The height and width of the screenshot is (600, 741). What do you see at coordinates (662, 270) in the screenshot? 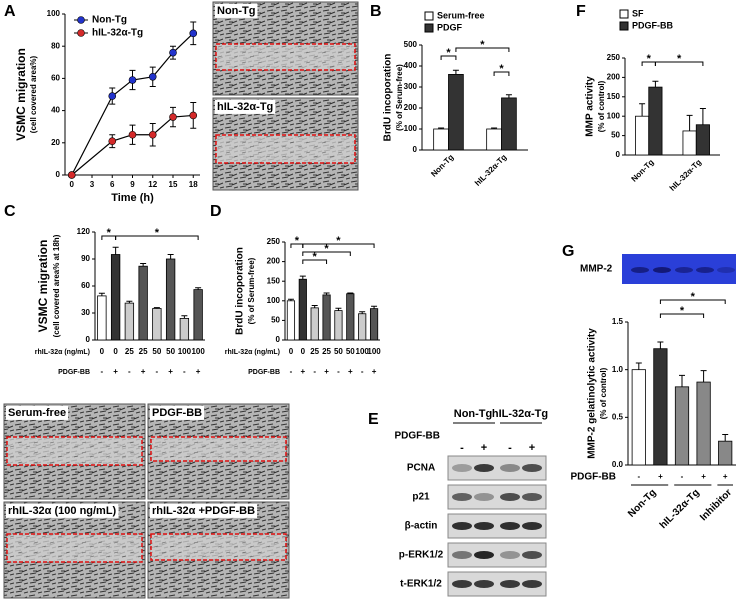
I see `zymo-band` at bounding box center [662, 270].